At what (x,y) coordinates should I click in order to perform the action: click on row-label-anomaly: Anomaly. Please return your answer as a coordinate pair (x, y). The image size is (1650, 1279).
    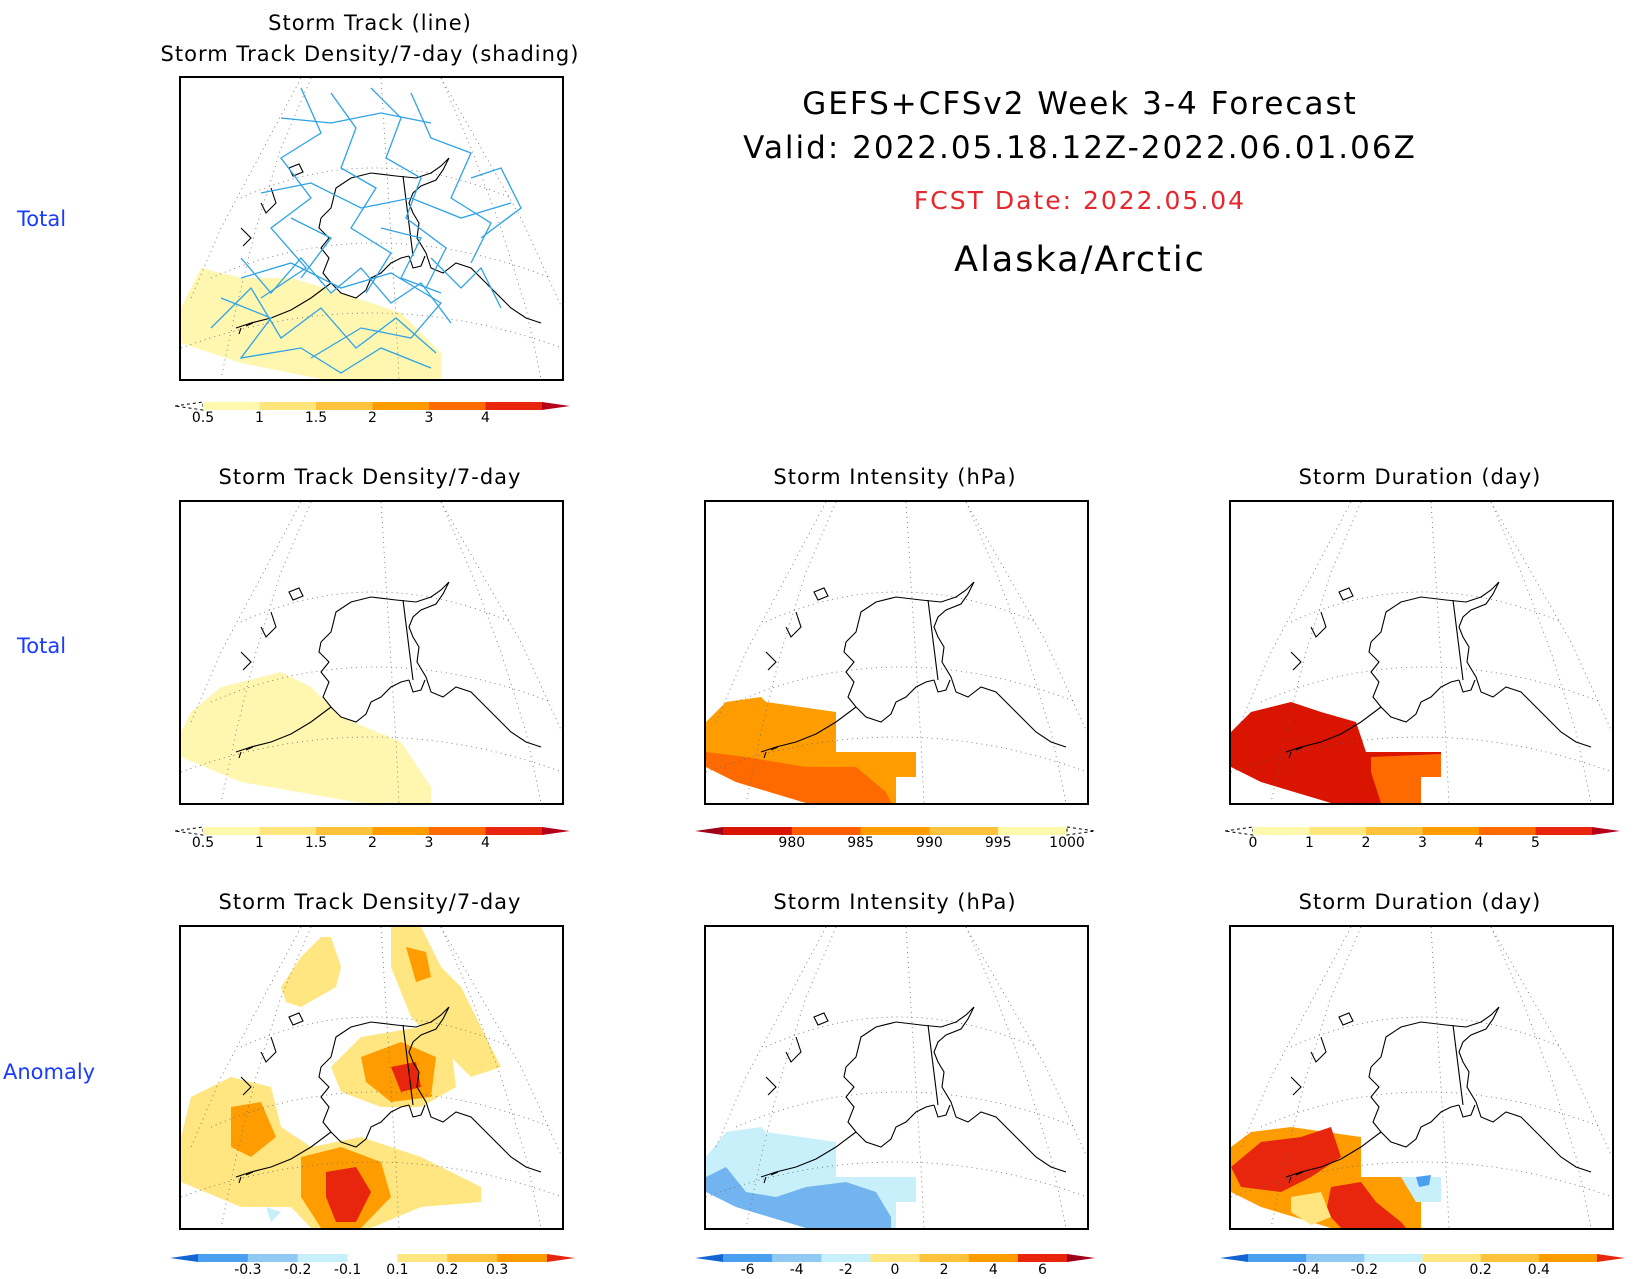
    Looking at the image, I should click on (49, 1072).